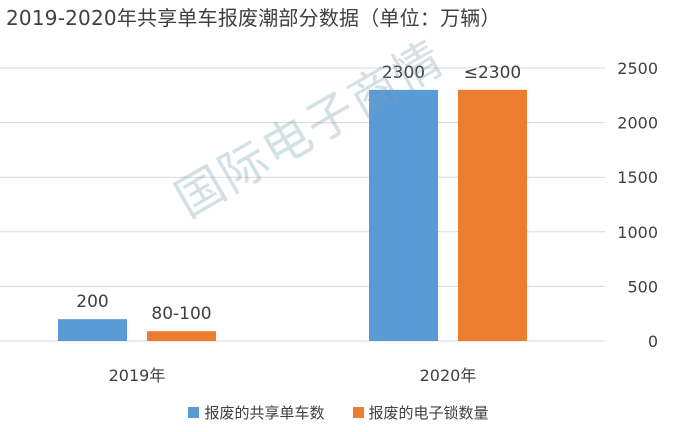  What do you see at coordinates (137, 375) in the screenshot?
I see `x-category-label: 2019年` at bounding box center [137, 375].